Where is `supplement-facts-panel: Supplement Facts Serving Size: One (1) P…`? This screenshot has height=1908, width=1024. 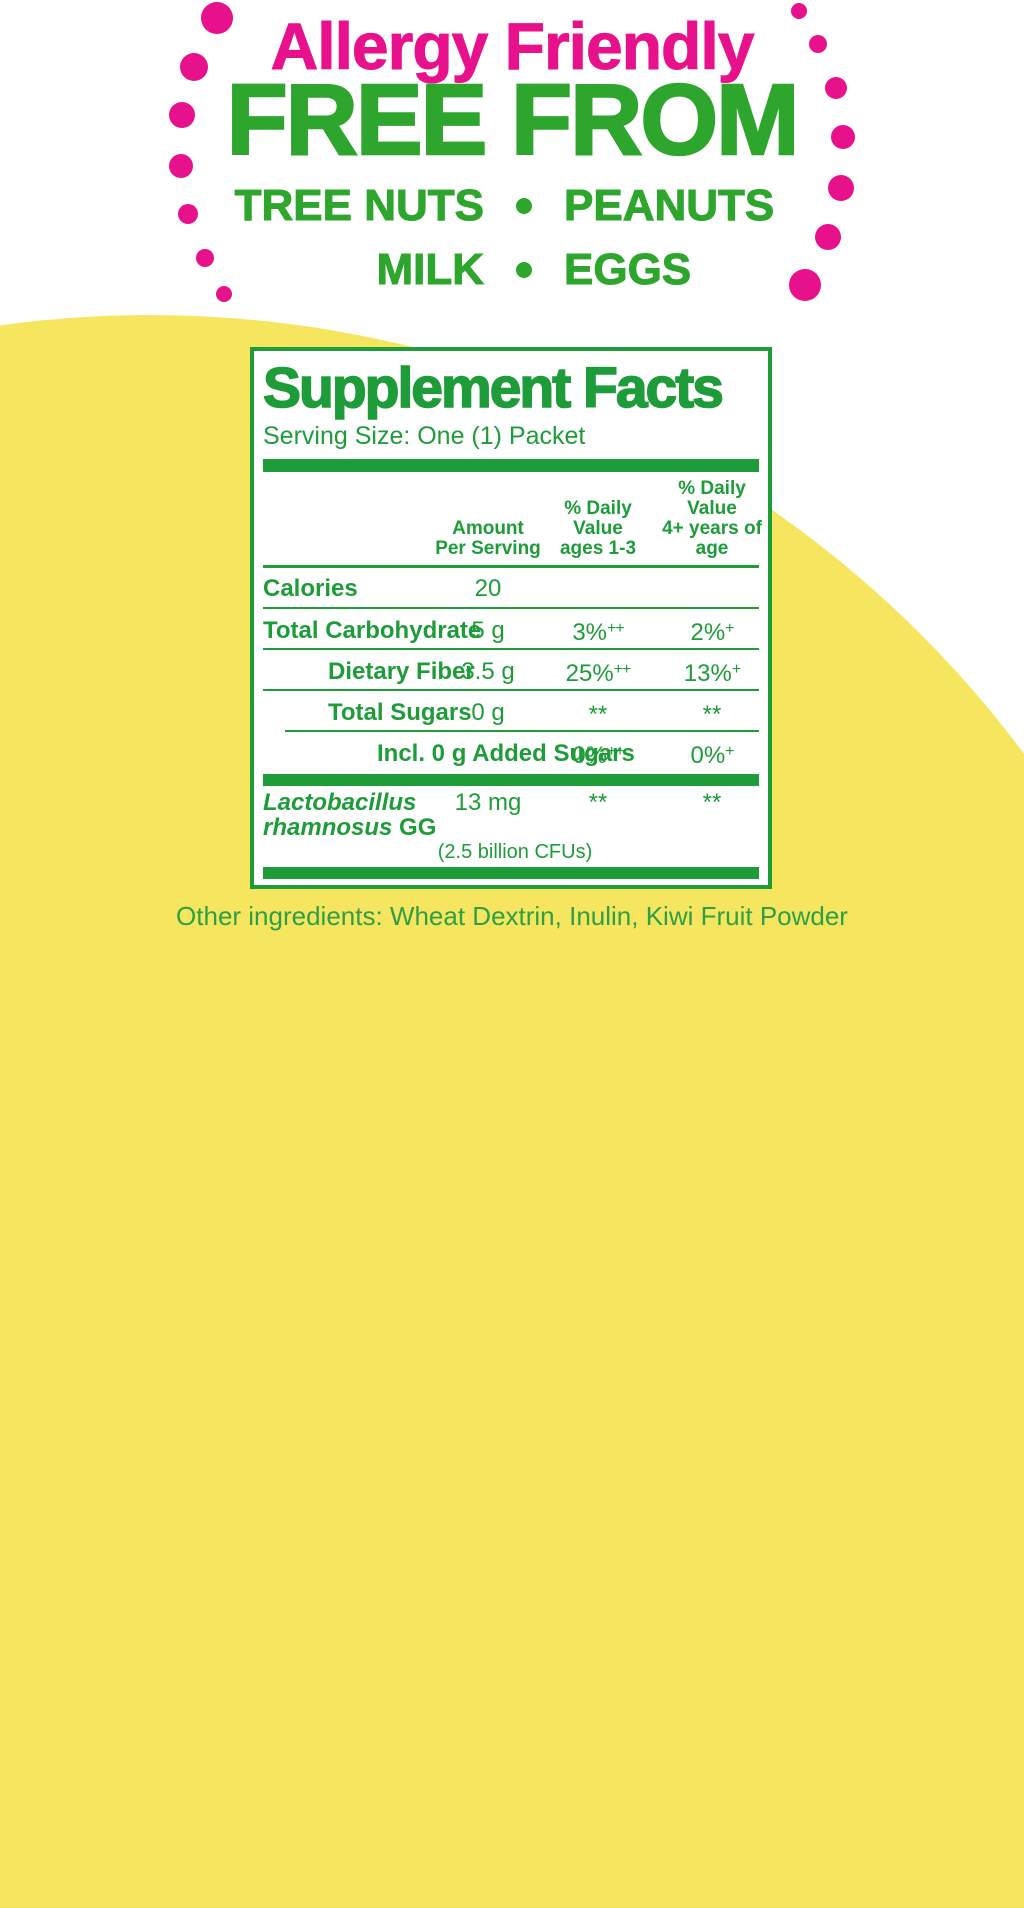
supplement-facts-panel: Supplement Facts Serving Size: One (1) P… is located at coordinates (511, 618).